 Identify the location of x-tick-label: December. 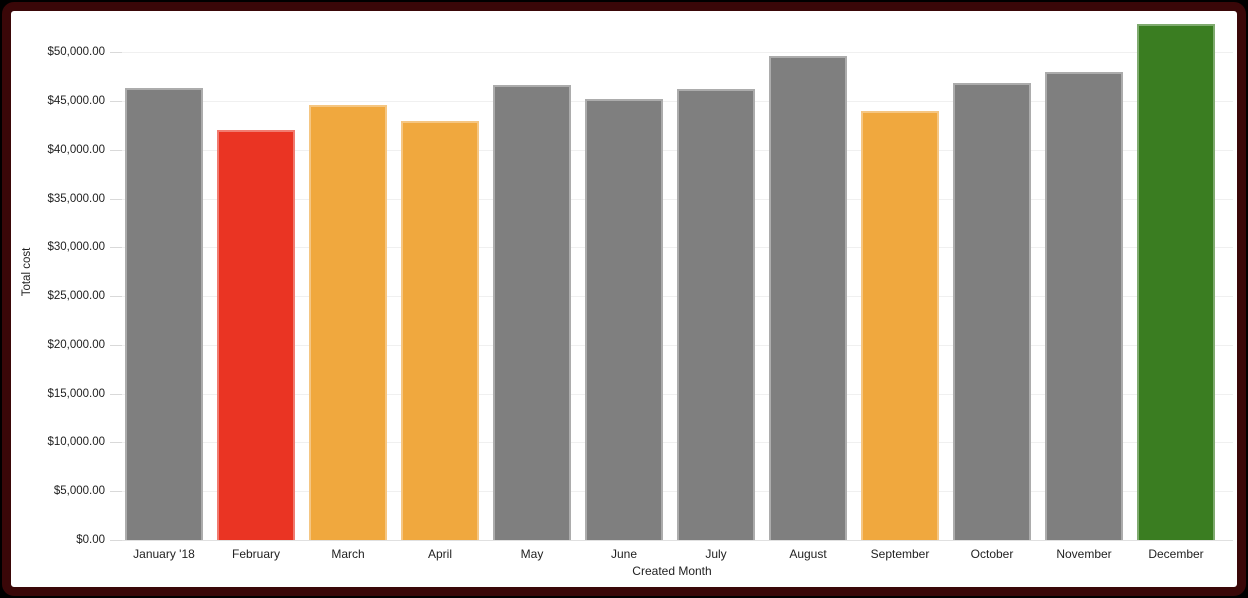
(1176, 554).